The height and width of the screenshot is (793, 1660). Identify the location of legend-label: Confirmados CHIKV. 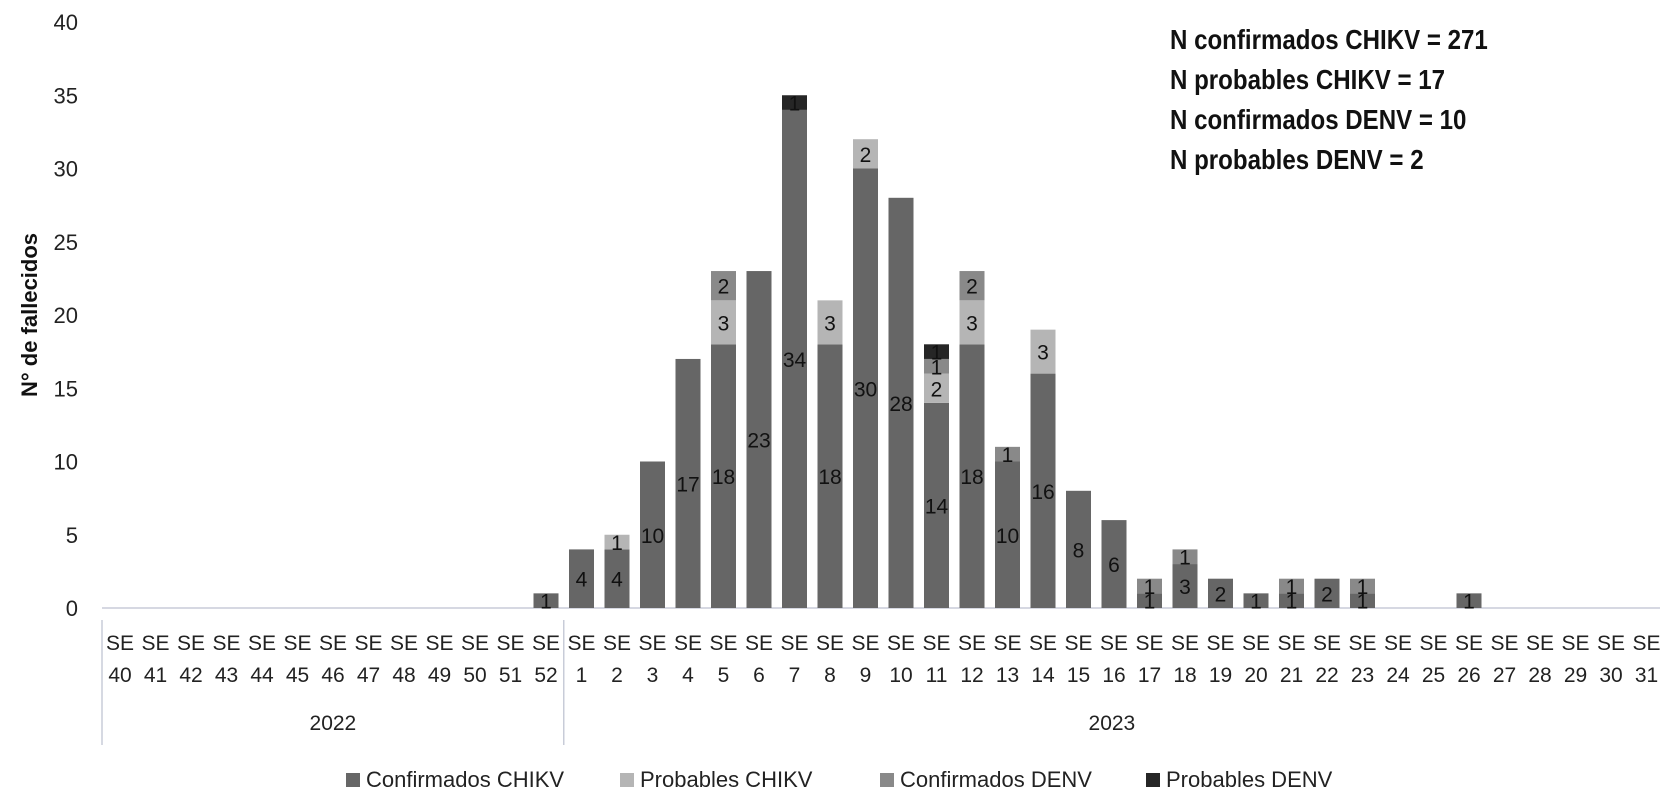
(465, 779).